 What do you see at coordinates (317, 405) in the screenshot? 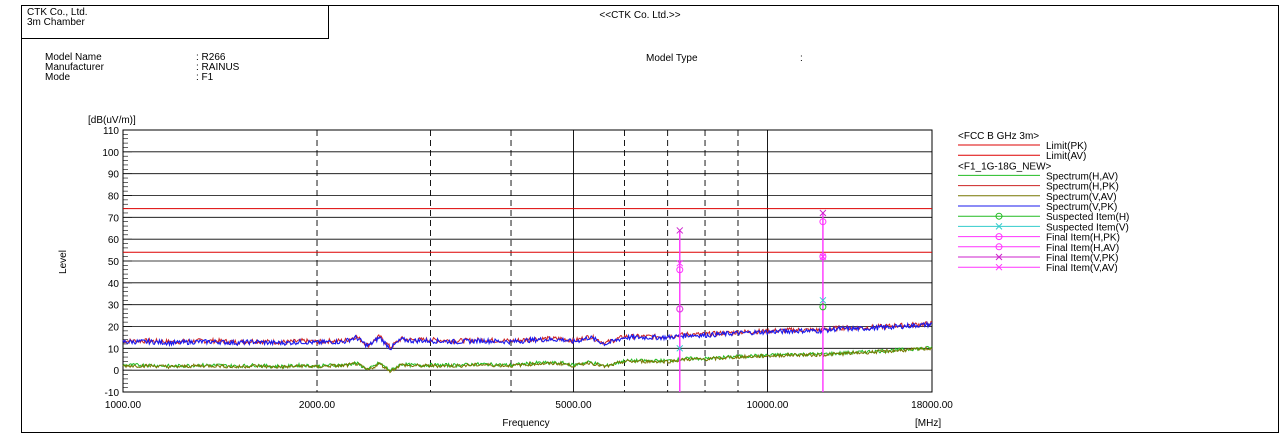
I see `x-tick-label: 2000.00` at bounding box center [317, 405].